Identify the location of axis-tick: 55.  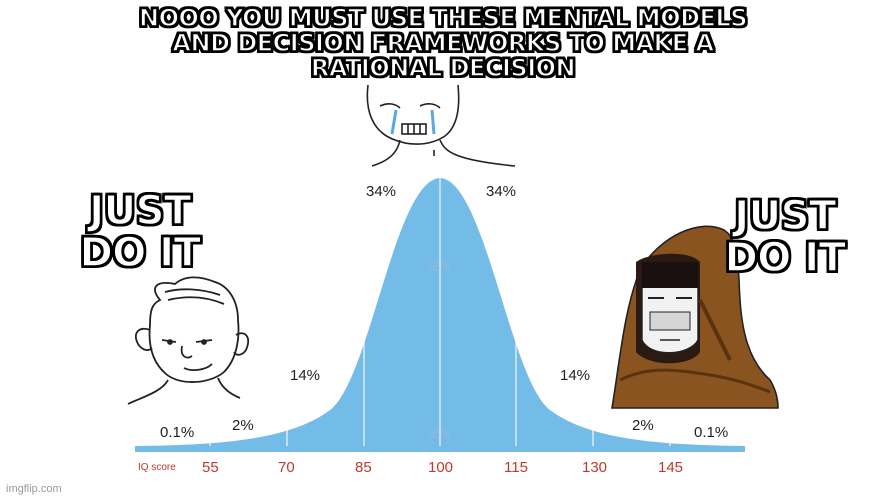
(210, 467).